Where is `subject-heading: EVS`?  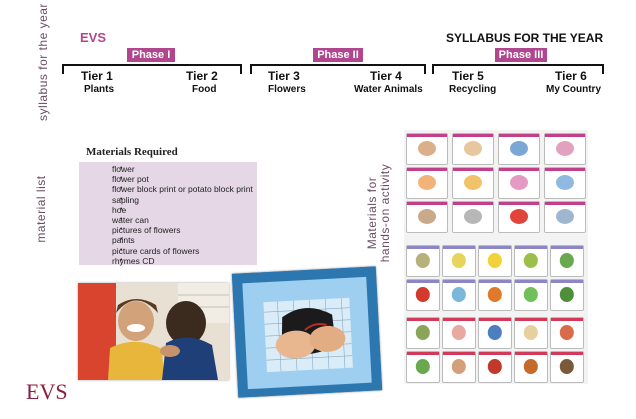 subject-heading: EVS is located at coordinates (93, 37).